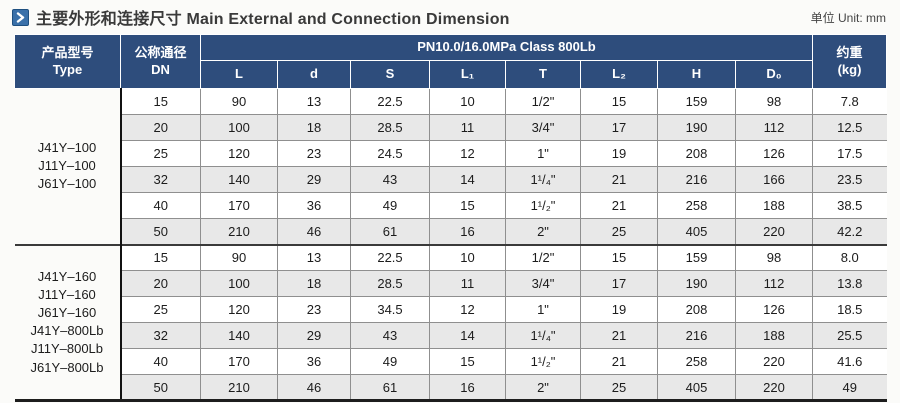 The width and height of the screenshot is (900, 403). What do you see at coordinates (239, 361) in the screenshot?
I see `value-cell: 170` at bounding box center [239, 361].